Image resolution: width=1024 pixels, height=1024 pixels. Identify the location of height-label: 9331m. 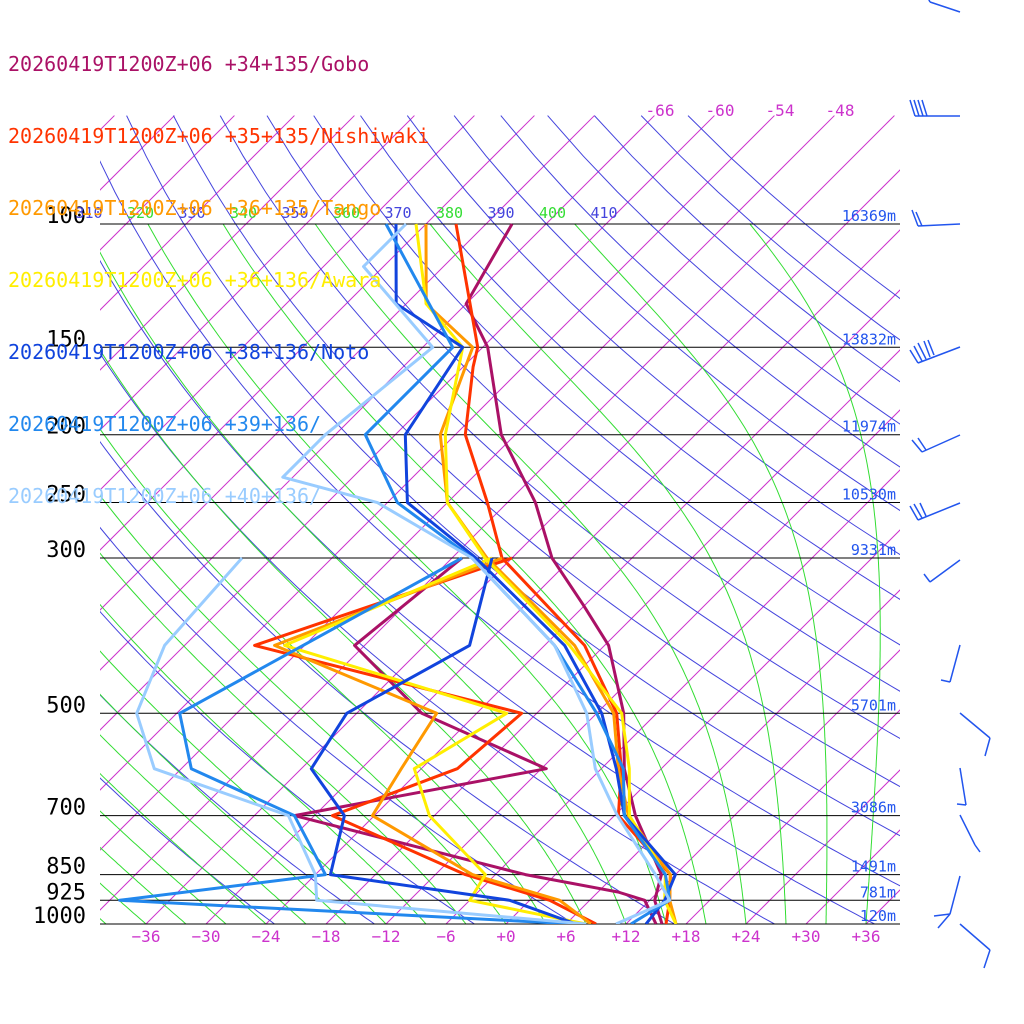
(873, 550).